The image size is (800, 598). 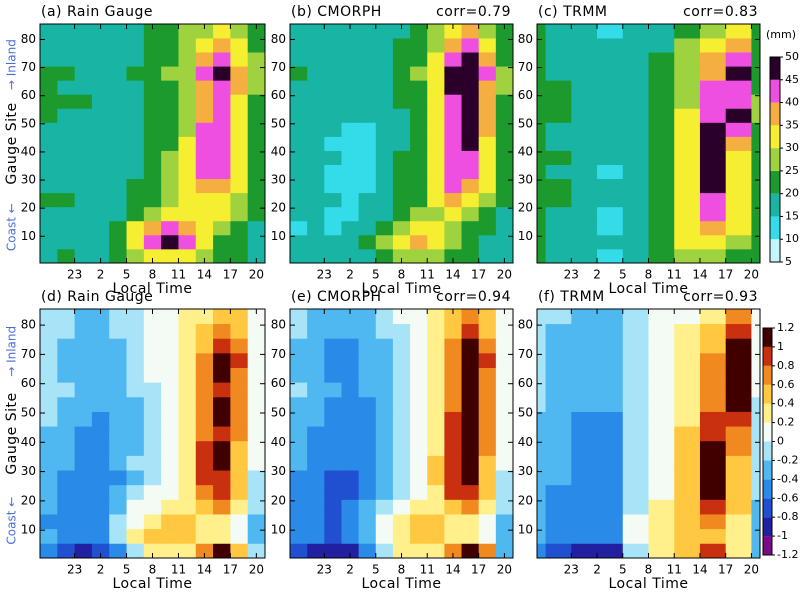 I want to click on y-tick-label: 80, so click(x=278, y=39).